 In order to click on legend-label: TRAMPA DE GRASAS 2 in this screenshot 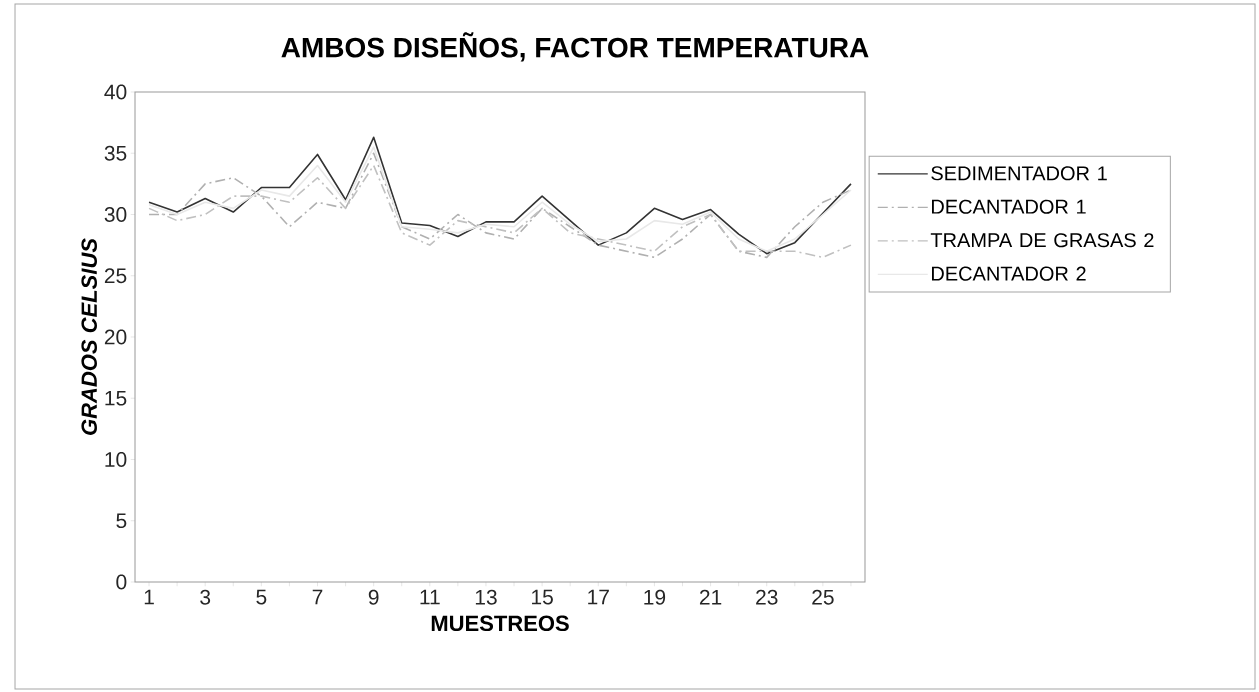, I will do `click(1042, 240)`.